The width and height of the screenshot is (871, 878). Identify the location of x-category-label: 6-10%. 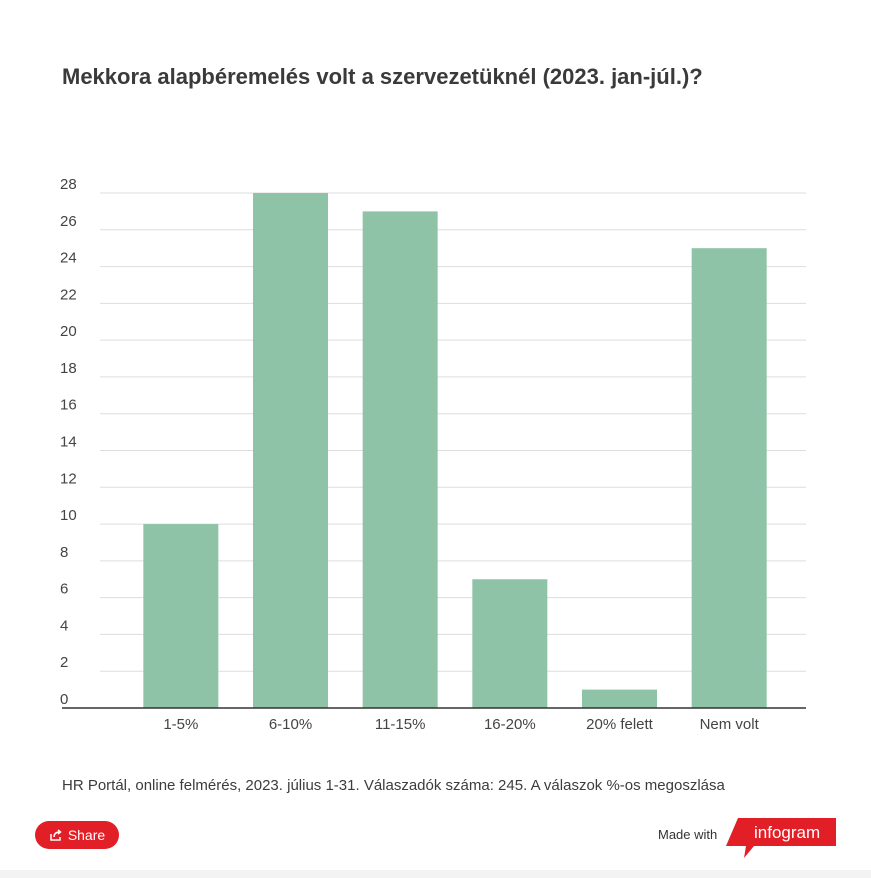
(290, 724).